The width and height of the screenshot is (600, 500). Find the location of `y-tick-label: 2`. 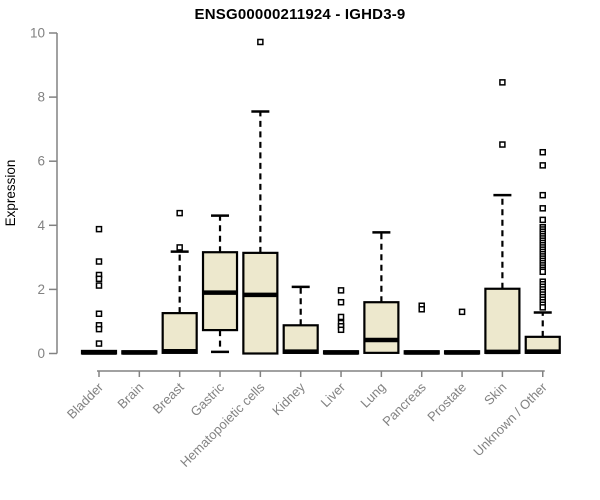

y-tick-label: 2 is located at coordinates (41, 289).